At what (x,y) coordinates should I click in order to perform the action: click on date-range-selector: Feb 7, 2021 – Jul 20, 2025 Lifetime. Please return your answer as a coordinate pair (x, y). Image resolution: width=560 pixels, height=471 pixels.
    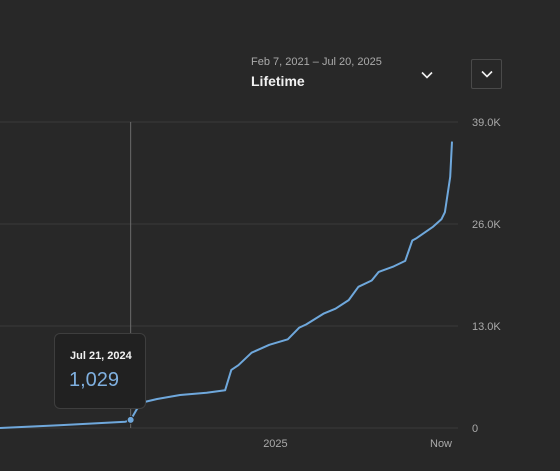
    Looking at the image, I should click on (351, 76).